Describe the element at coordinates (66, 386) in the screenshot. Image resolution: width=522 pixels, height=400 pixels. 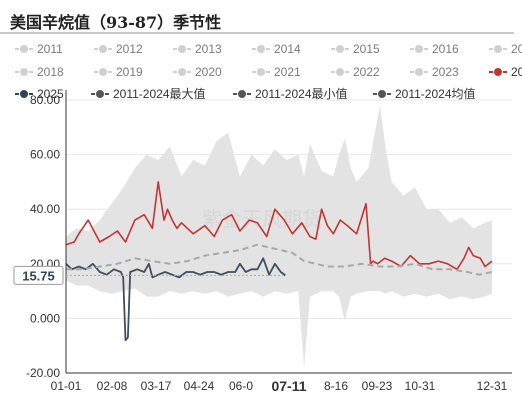
I see `x-tick-label: 01-01` at that location.